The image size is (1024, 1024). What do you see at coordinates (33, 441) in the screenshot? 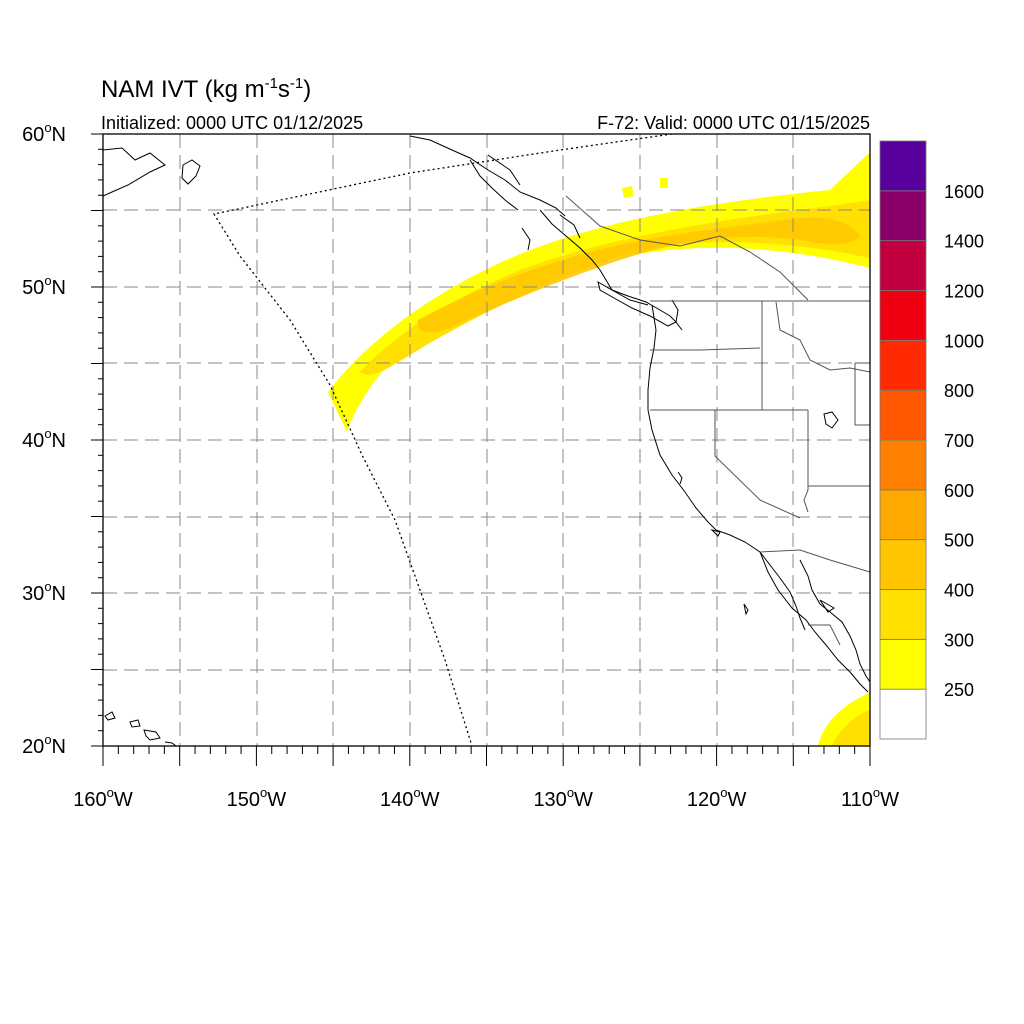
I see `lat-degree: 40` at bounding box center [33, 441].